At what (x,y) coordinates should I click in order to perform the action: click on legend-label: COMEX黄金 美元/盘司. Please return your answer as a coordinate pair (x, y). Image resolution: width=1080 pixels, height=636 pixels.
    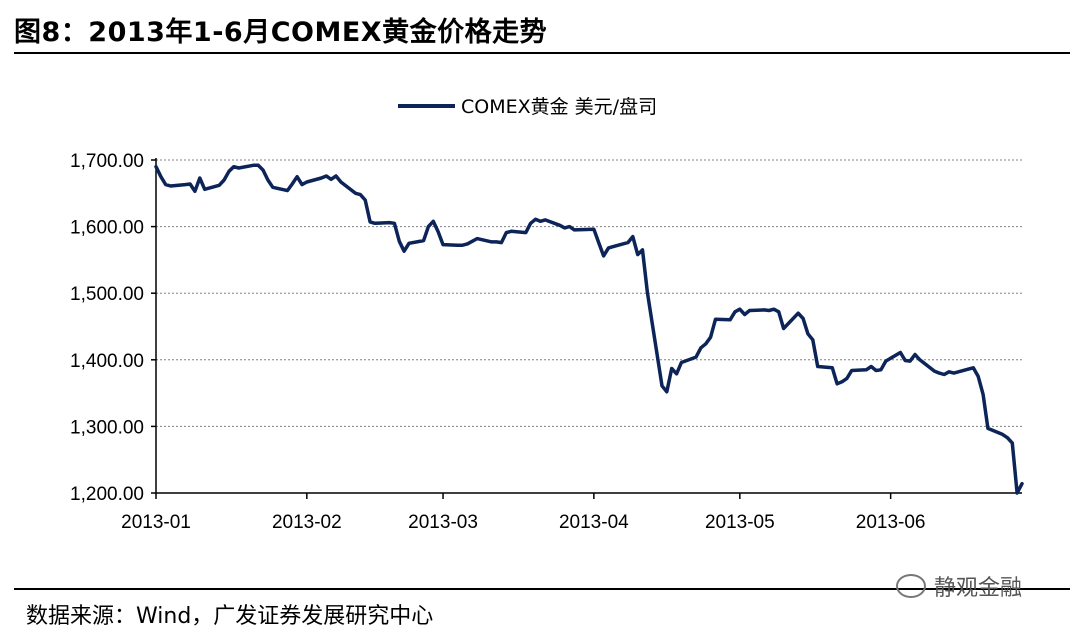
    Looking at the image, I should click on (559, 107).